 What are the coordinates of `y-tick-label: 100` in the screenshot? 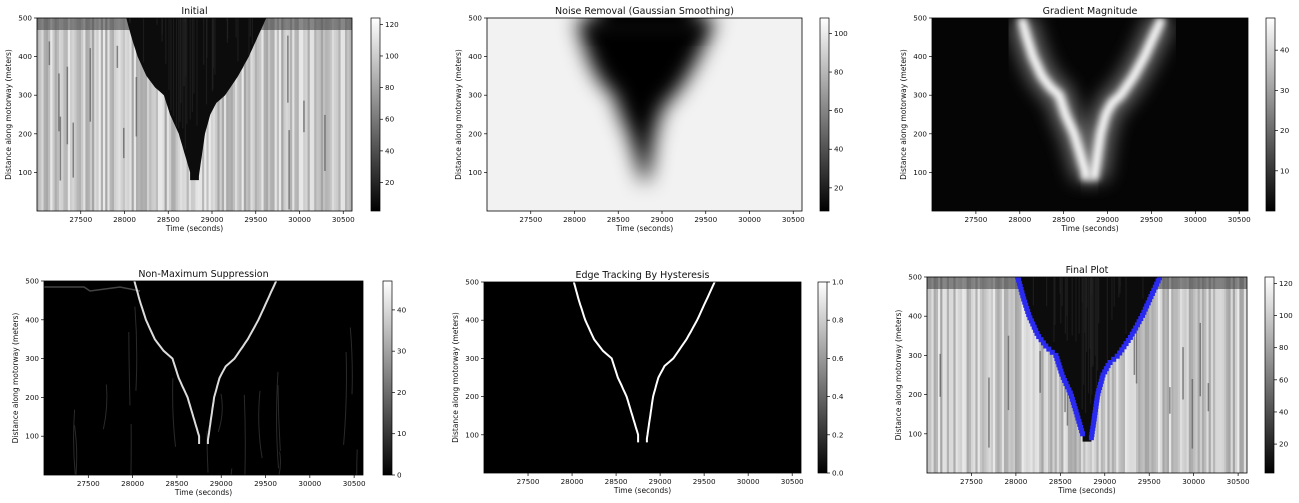 It's located at (920, 172).